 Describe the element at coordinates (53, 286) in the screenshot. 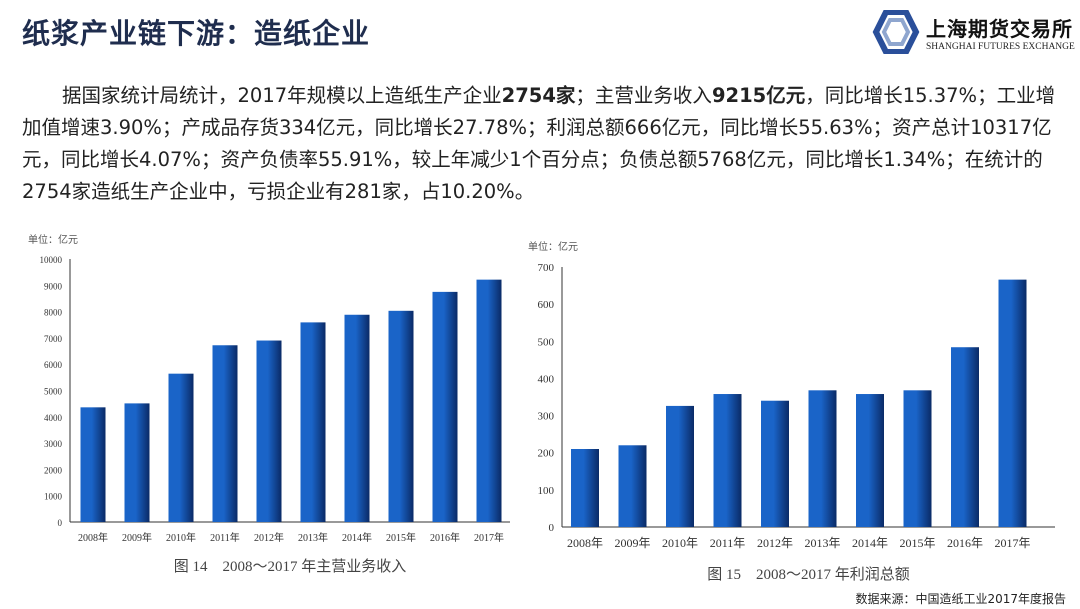

I see `y-tick-label: 9000` at that location.